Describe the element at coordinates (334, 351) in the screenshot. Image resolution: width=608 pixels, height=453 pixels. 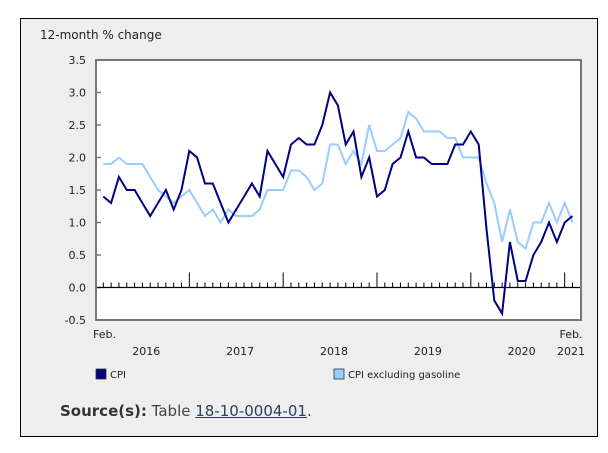
I see `x-tick-label: 2018` at that location.